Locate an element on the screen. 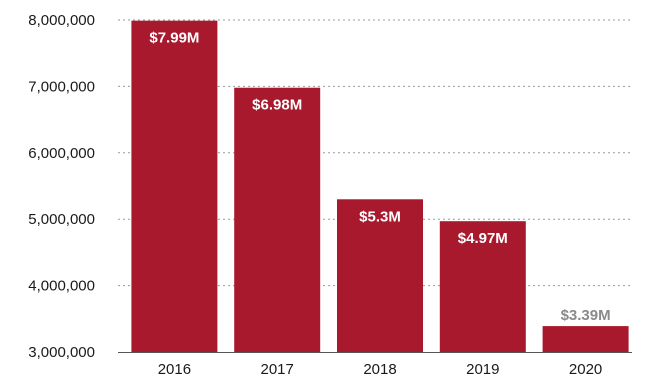  bar-2017 is located at coordinates (277, 219).